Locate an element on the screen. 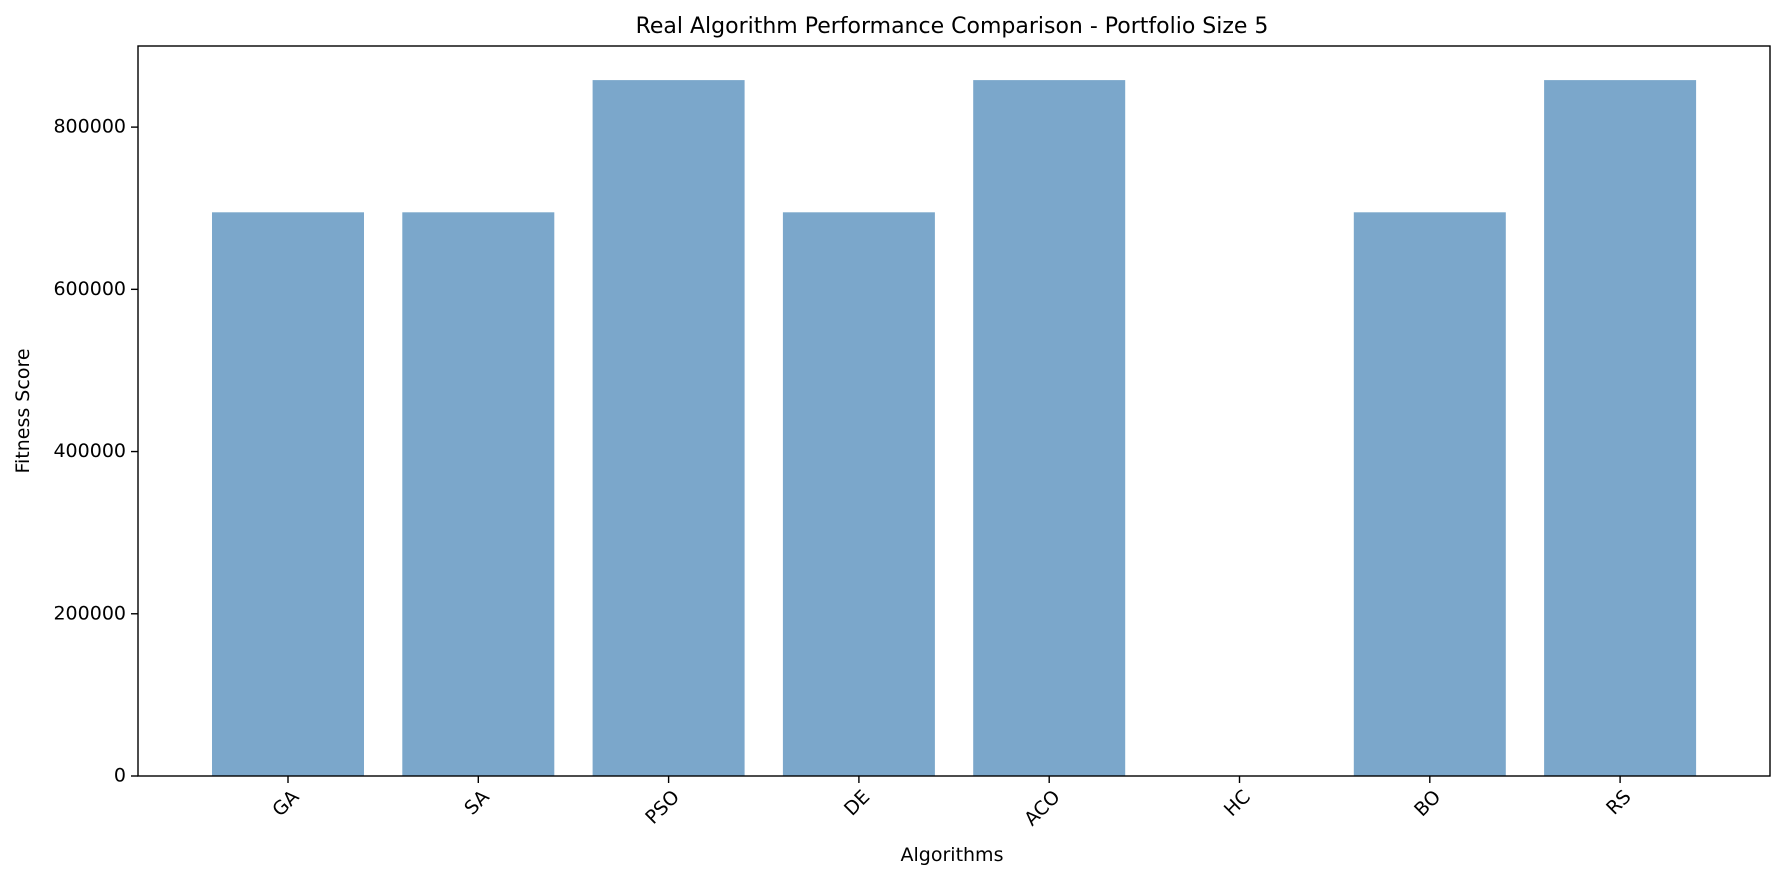  x-axis-label: Algorithms is located at coordinates (952, 855).